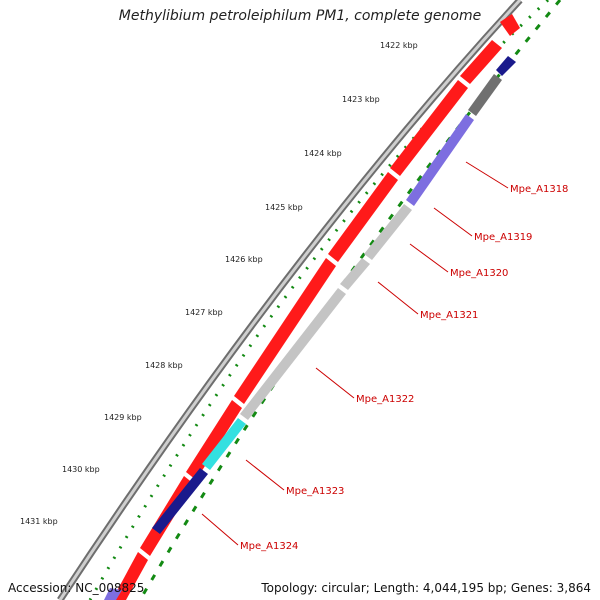 This screenshot has height=600, width=600. I want to click on tick-label: 1431 kbp, so click(39, 521).